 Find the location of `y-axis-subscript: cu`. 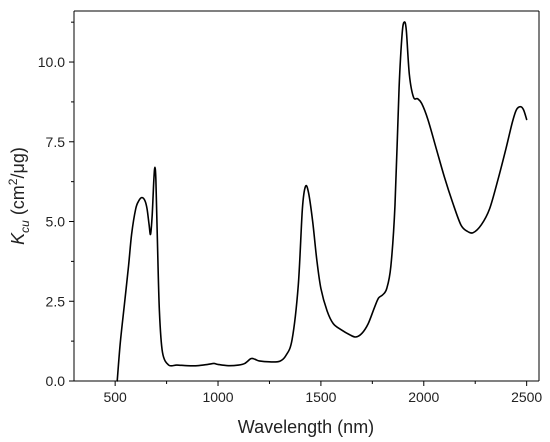

y-axis-subscript: cu is located at coordinates (25, 226).